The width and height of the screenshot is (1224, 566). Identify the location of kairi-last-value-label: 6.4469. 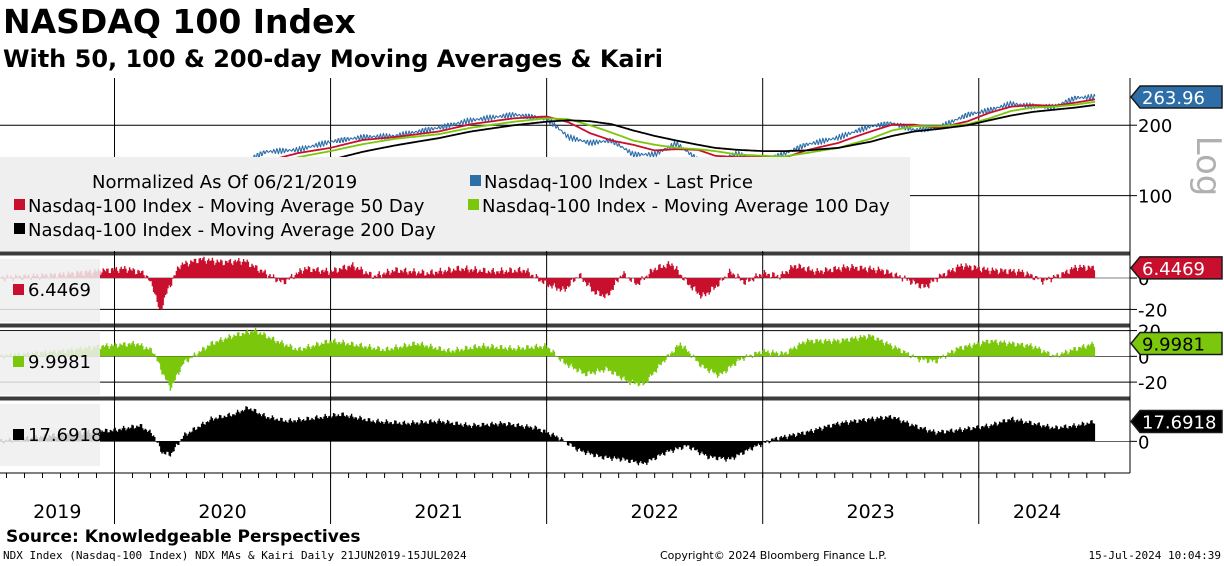
(1173, 269).